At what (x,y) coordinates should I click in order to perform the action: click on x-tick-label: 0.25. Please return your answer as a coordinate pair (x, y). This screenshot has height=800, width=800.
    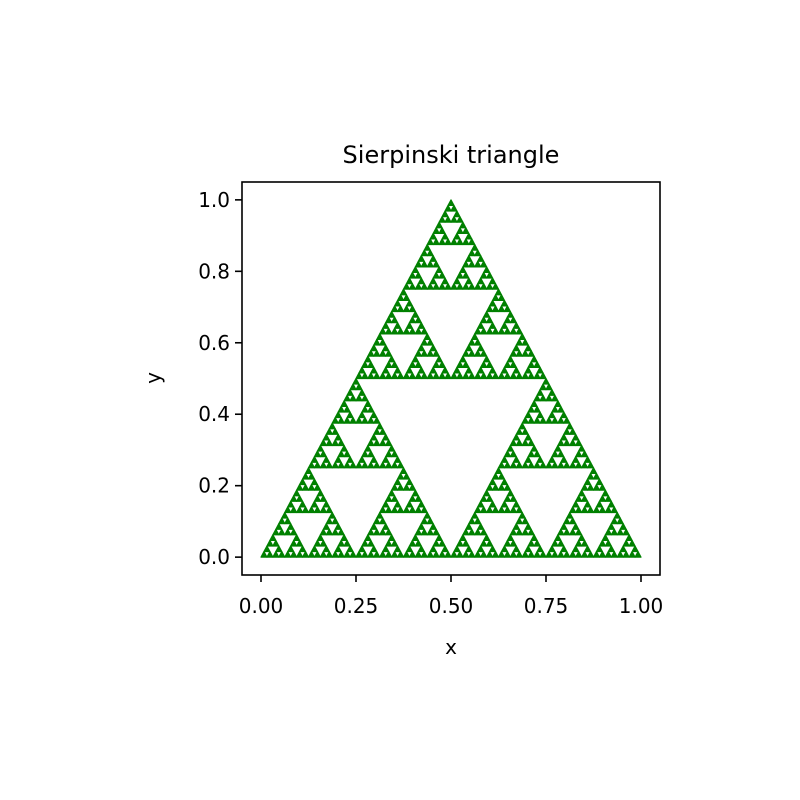
    Looking at the image, I should click on (356, 606).